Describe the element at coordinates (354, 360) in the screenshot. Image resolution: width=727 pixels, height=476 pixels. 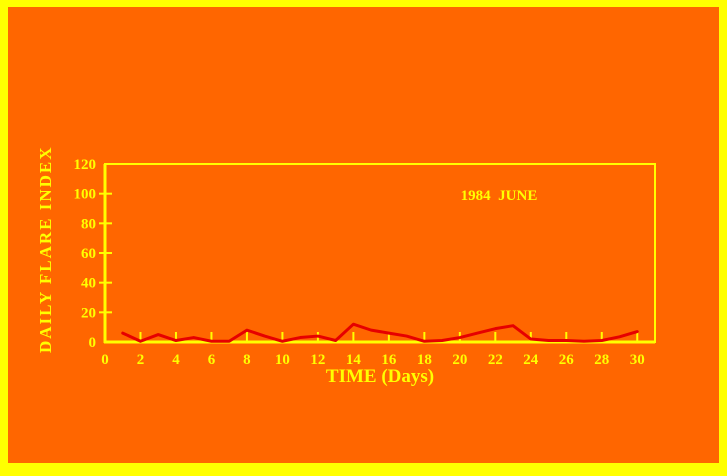
I see `x-tick-label: 14` at that location.